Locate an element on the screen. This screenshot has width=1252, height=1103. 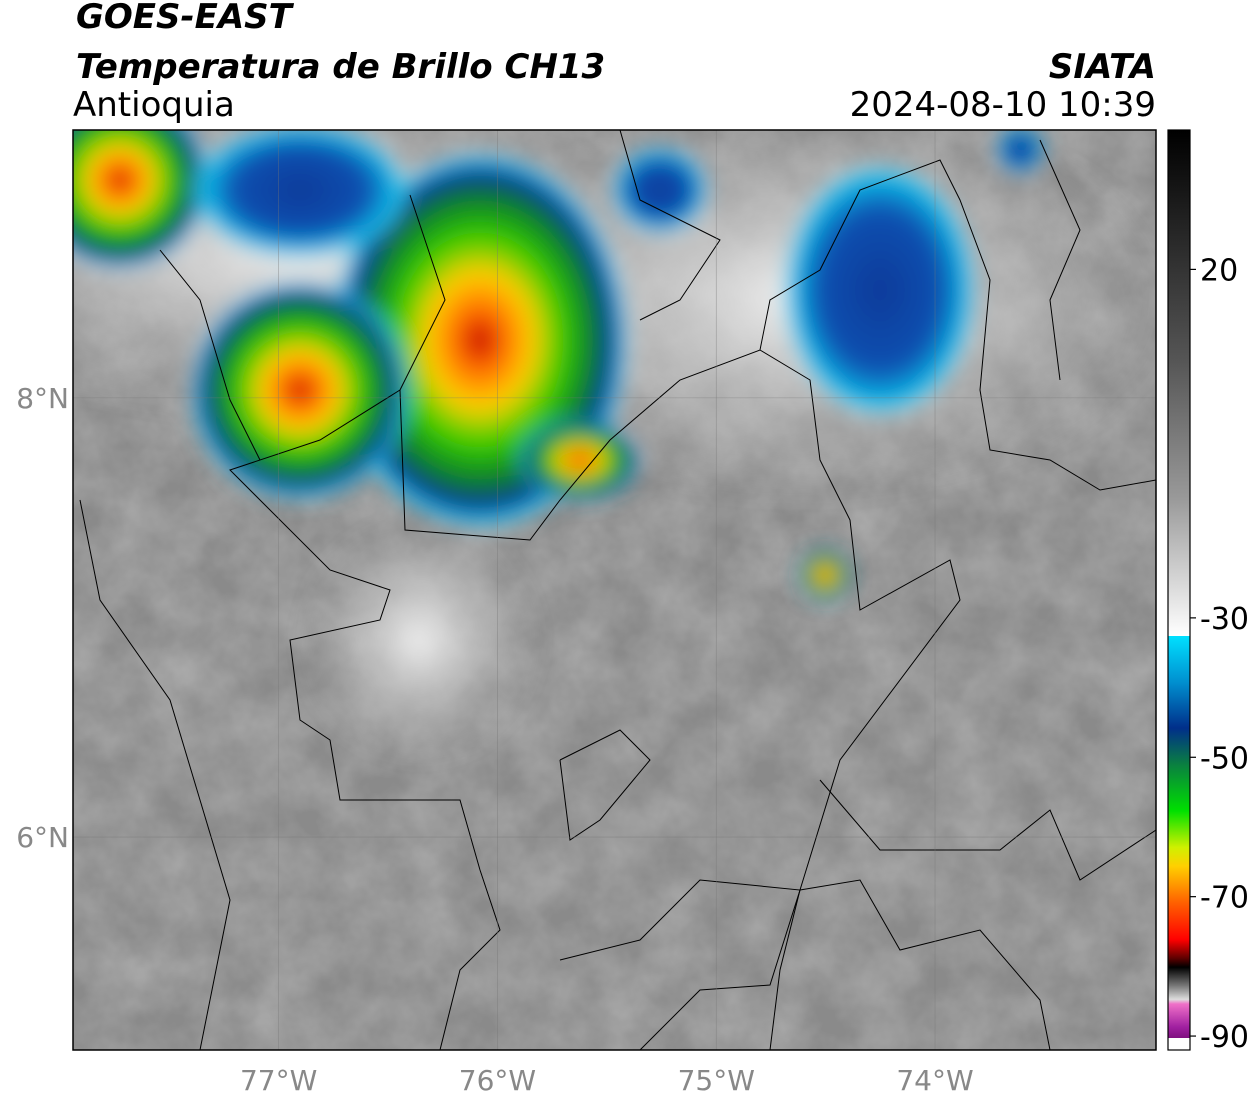
x-tick-label: 76°W is located at coordinates (497, 1080).